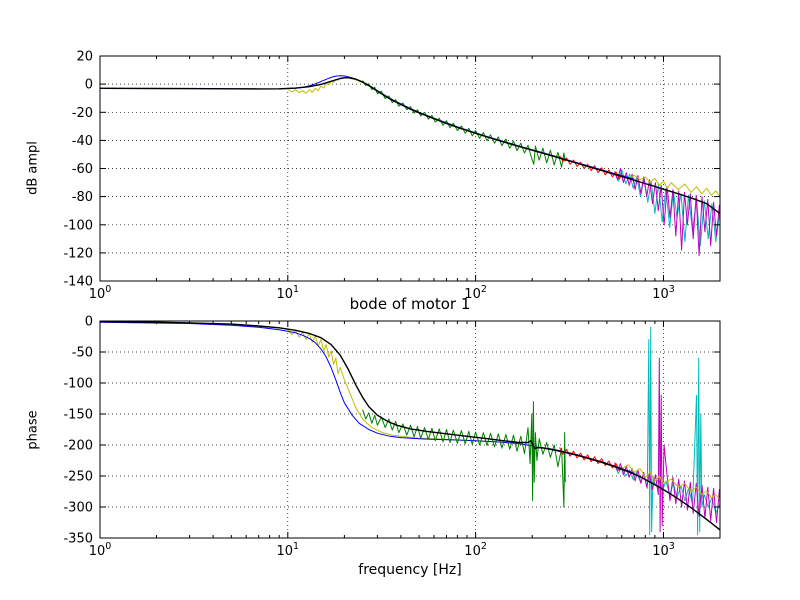 The width and height of the screenshot is (800, 600). Describe the element at coordinates (288, 550) in the screenshot. I see `x-tick-label: 10¹` at that location.